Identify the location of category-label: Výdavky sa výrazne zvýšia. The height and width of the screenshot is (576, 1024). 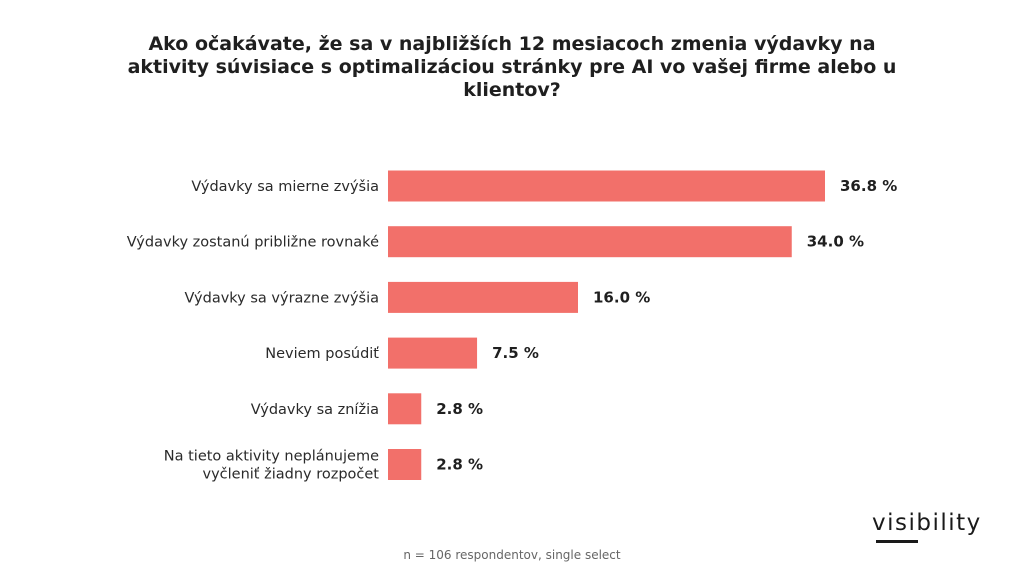
(282, 298).